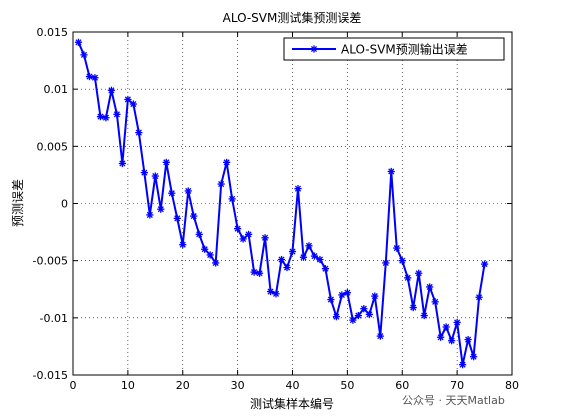 The height and width of the screenshot is (420, 561). What do you see at coordinates (512, 385) in the screenshot?
I see `x-tick-label: 80` at bounding box center [512, 385].